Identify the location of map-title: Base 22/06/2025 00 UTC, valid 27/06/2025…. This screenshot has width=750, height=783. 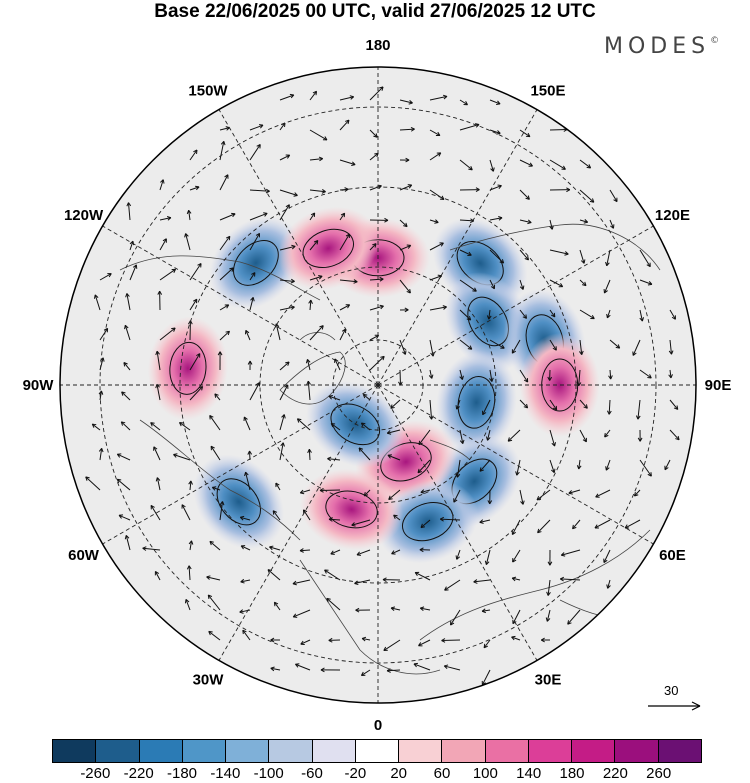
(375, 11).